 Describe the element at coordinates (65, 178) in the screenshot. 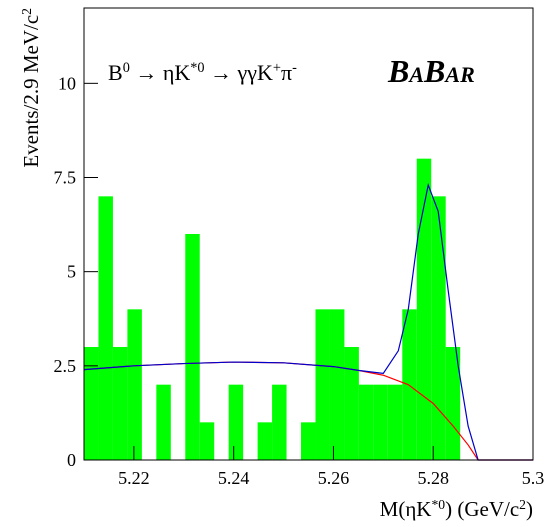

I see `y-tick-label: 7.5` at that location.